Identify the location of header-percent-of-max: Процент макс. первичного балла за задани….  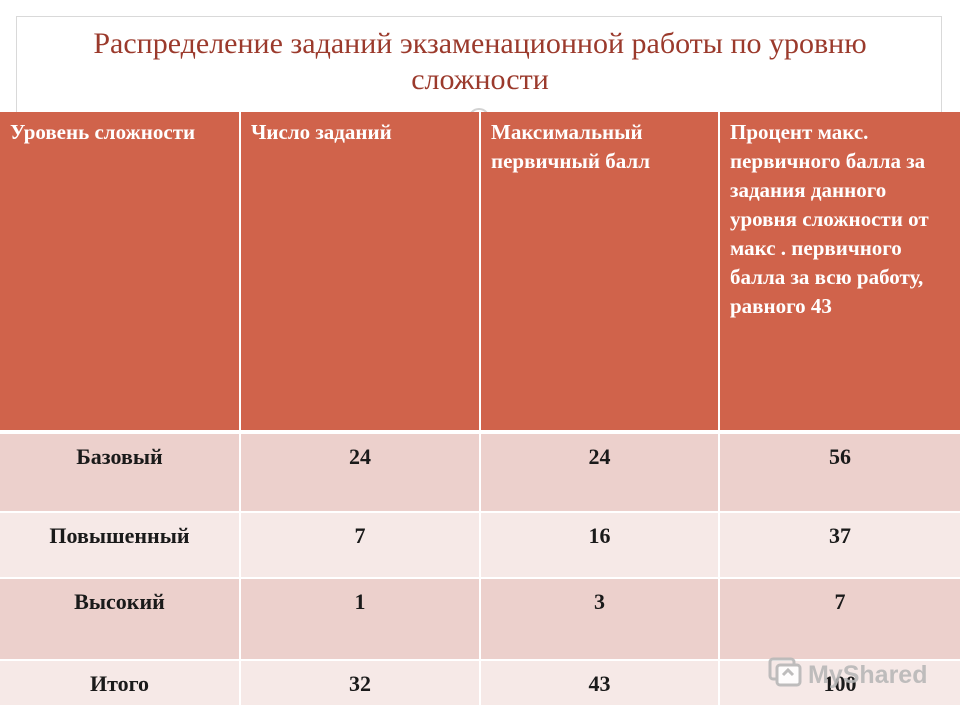
(839, 273).